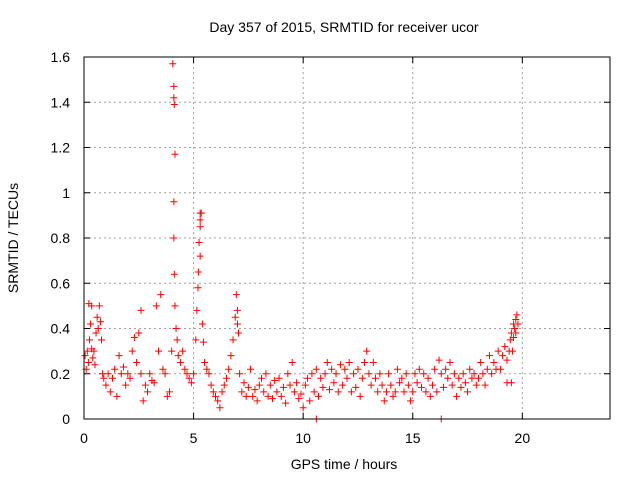  I want to click on x-tick-label: 15, so click(413, 438).